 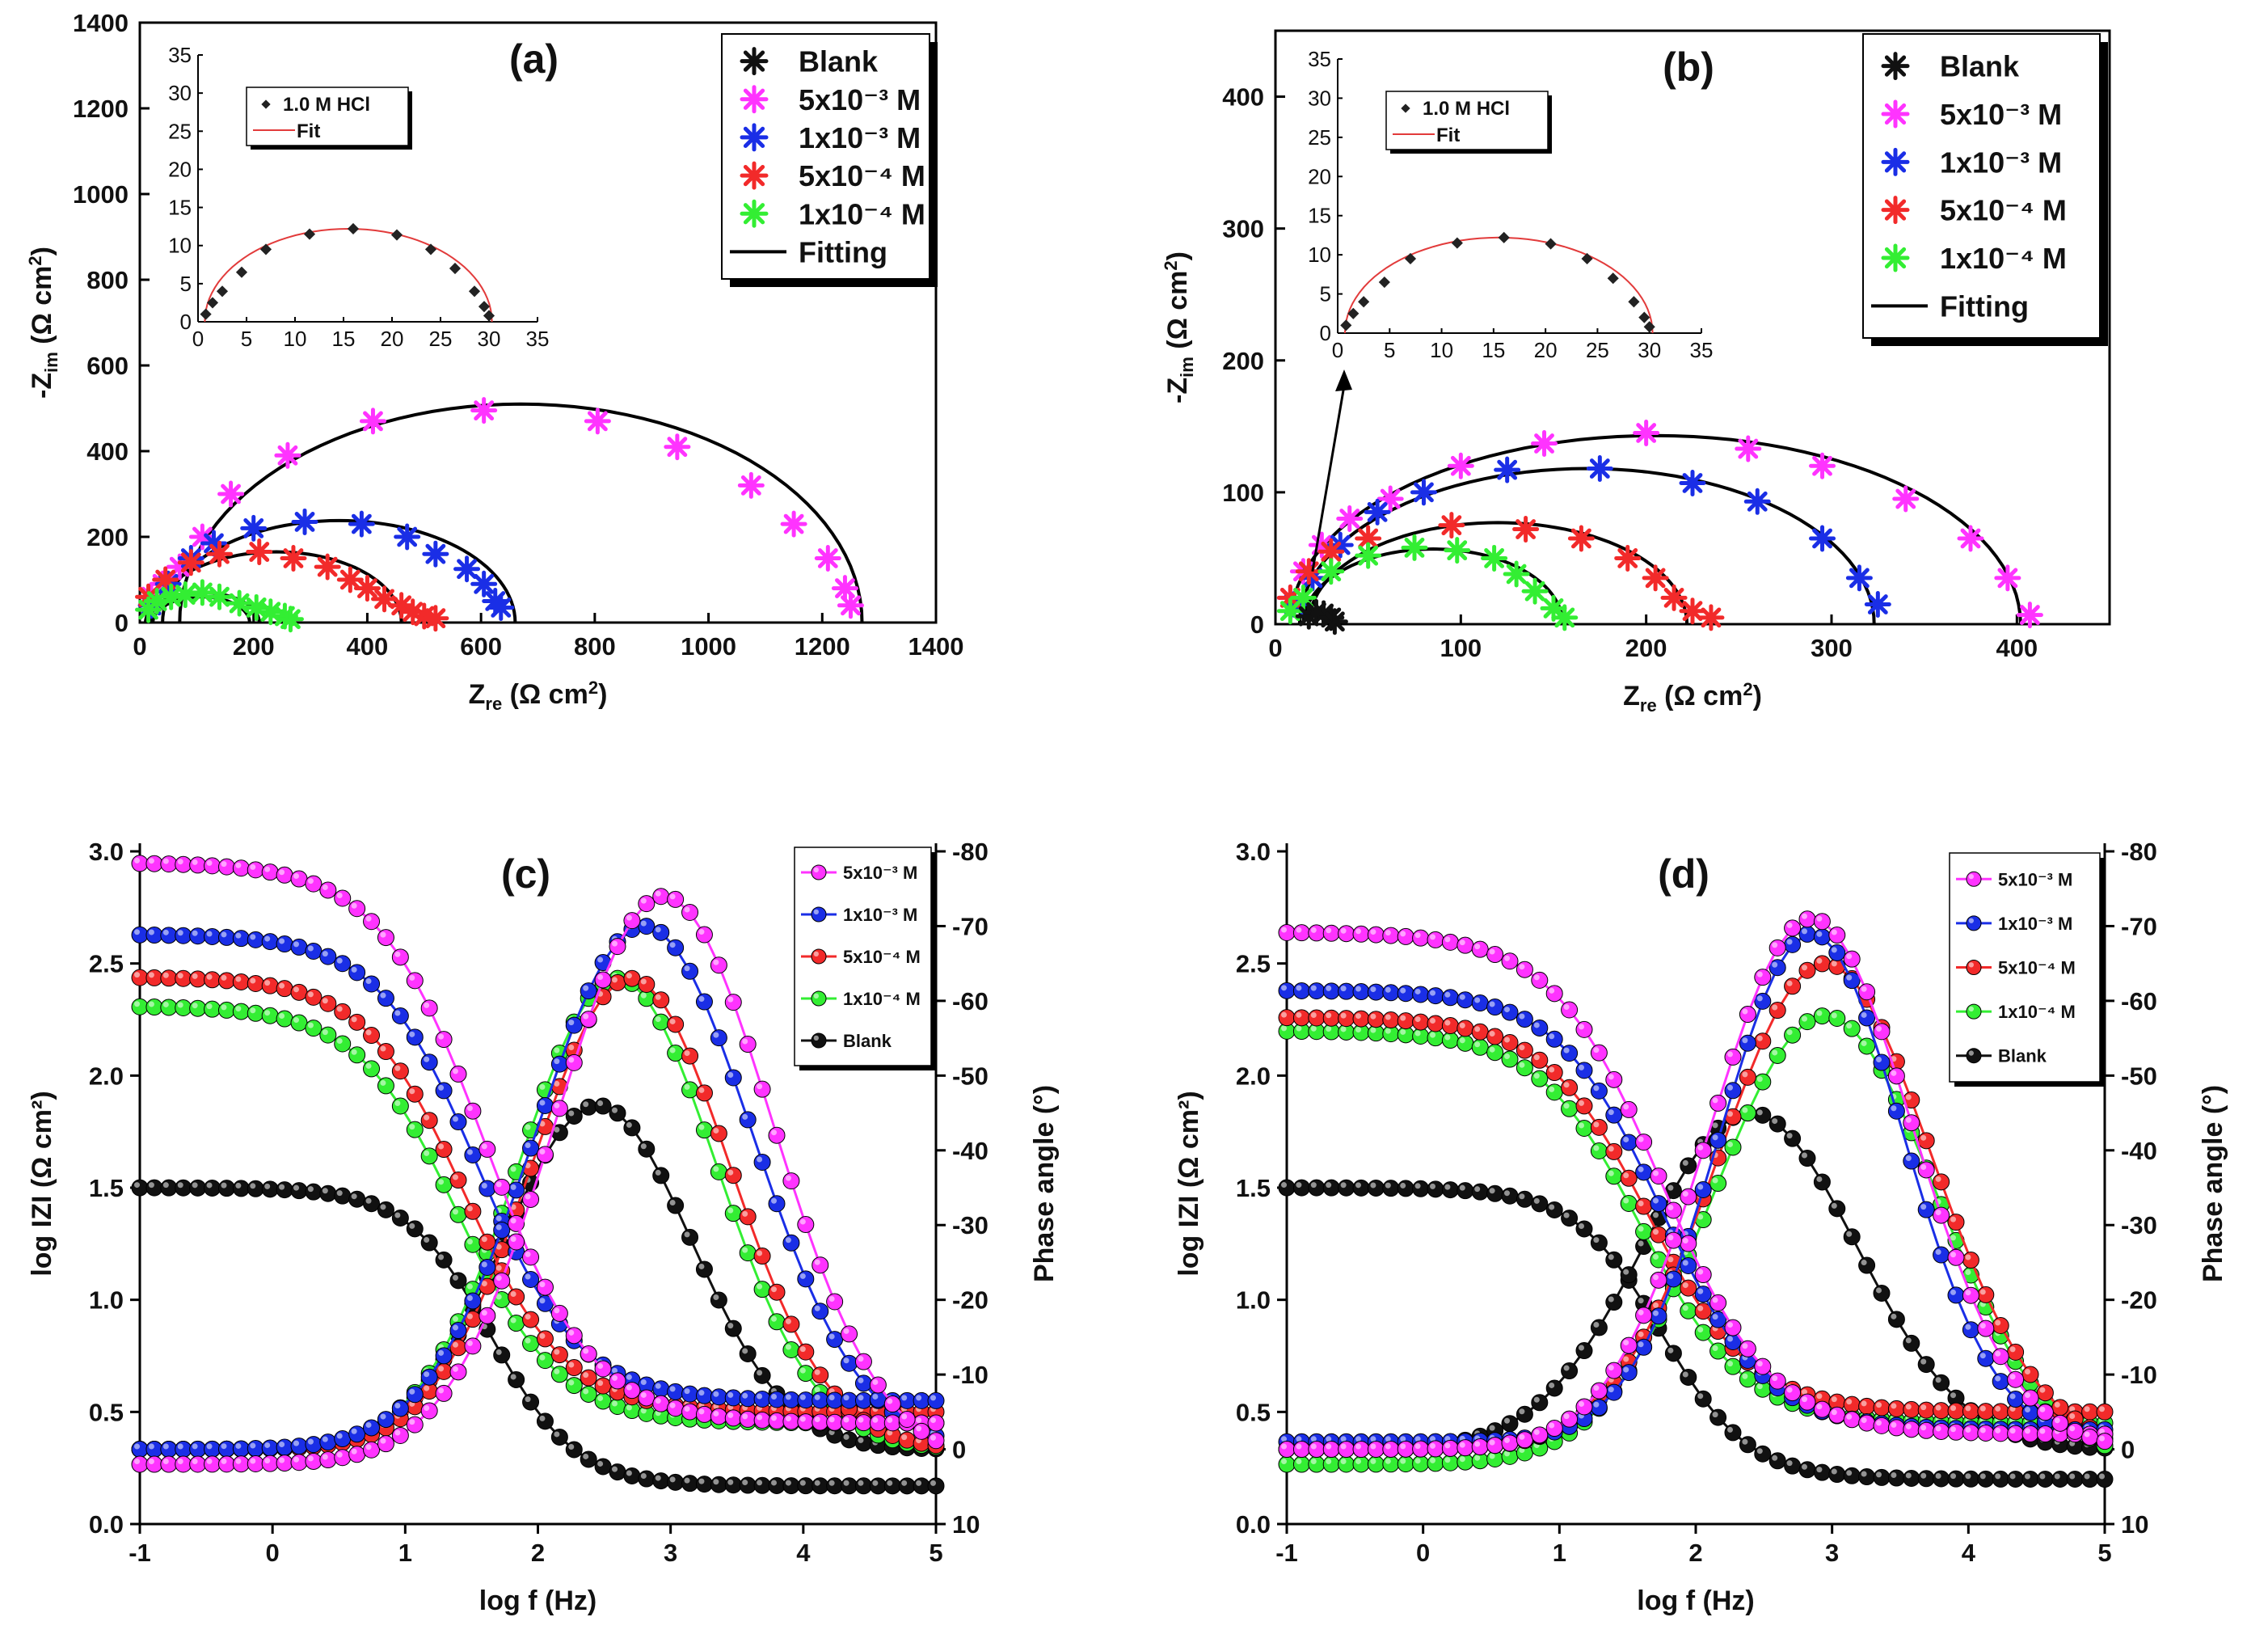 I want to click on x-tick-label: 0, so click(x=273, y=1553).